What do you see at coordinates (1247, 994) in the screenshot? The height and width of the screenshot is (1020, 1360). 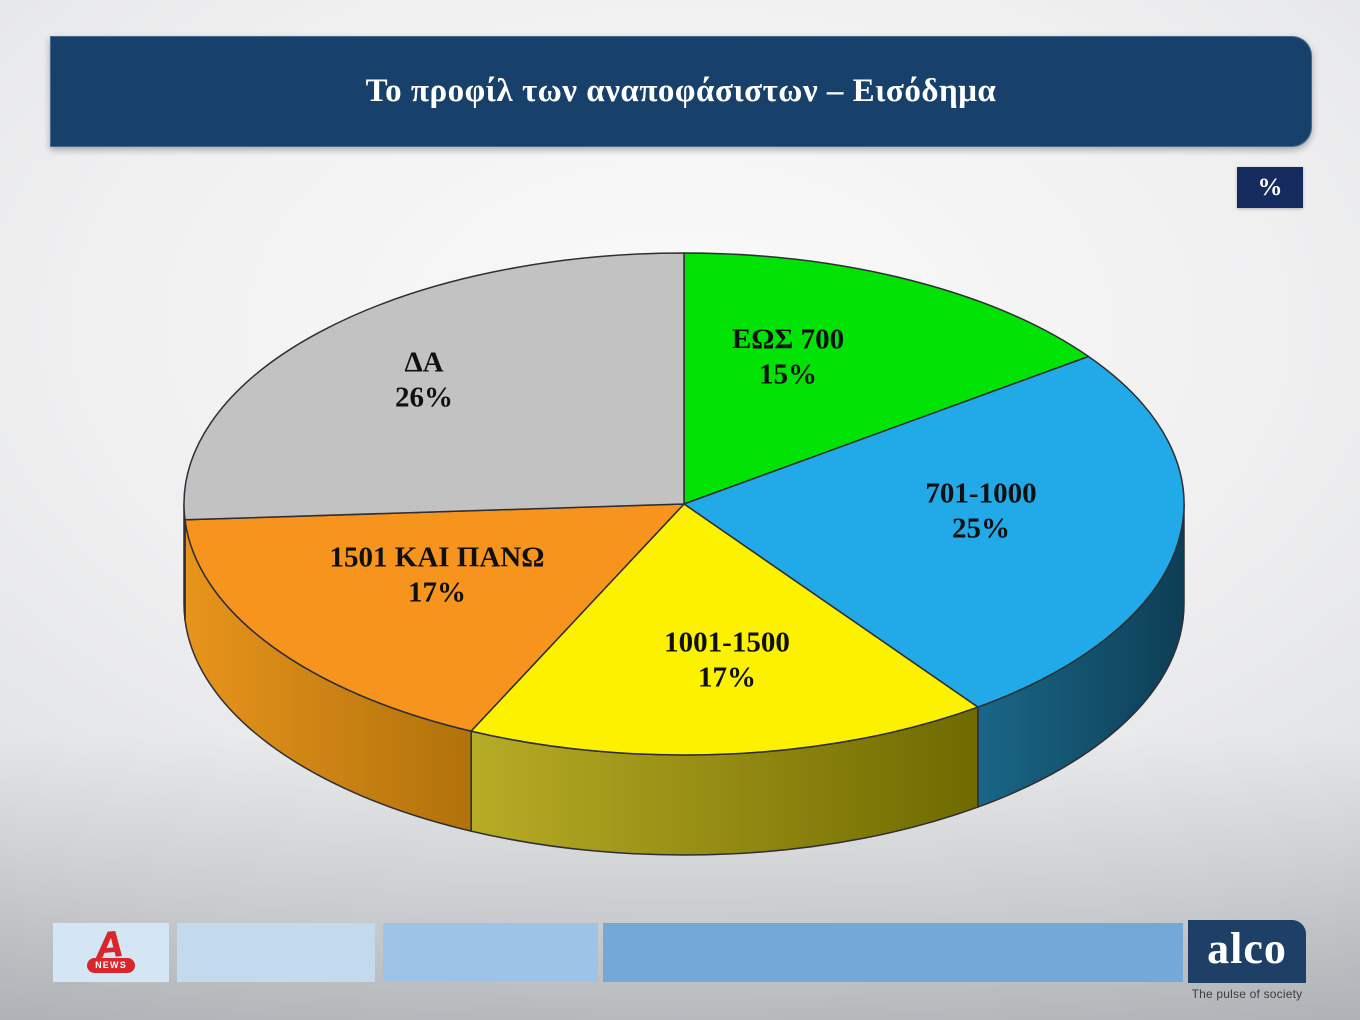 I see `alco-tagline: The pulse of society` at bounding box center [1247, 994].